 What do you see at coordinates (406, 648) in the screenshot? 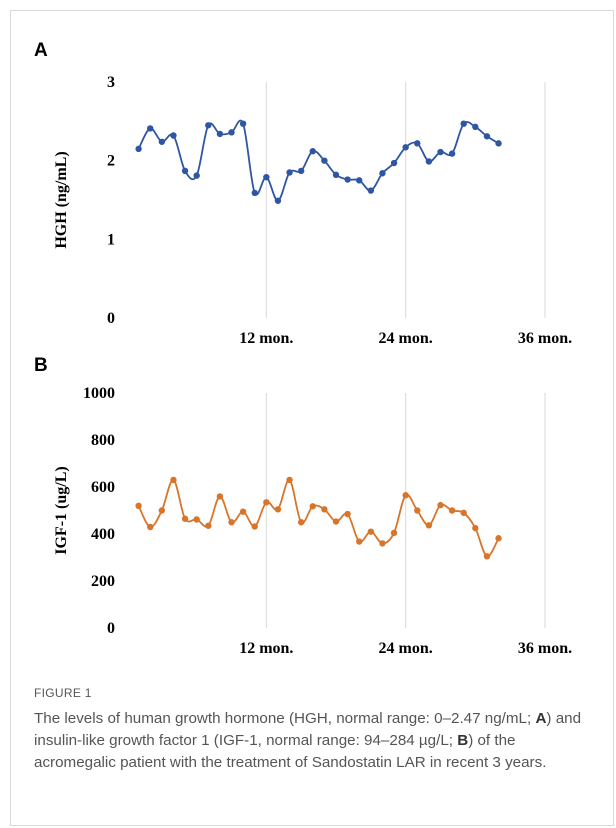
I see `x-tick-b-1: 24 mon.` at bounding box center [406, 648].